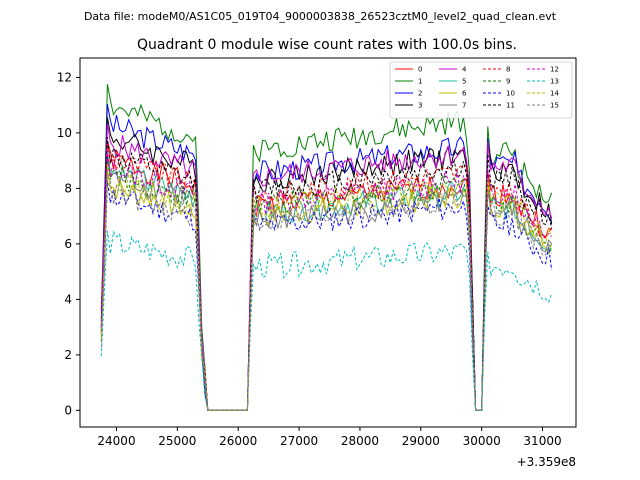 Image resolution: width=640 pixels, height=480 pixels. Describe the element at coordinates (420, 106) in the screenshot. I see `legend-label-3: 3` at that location.